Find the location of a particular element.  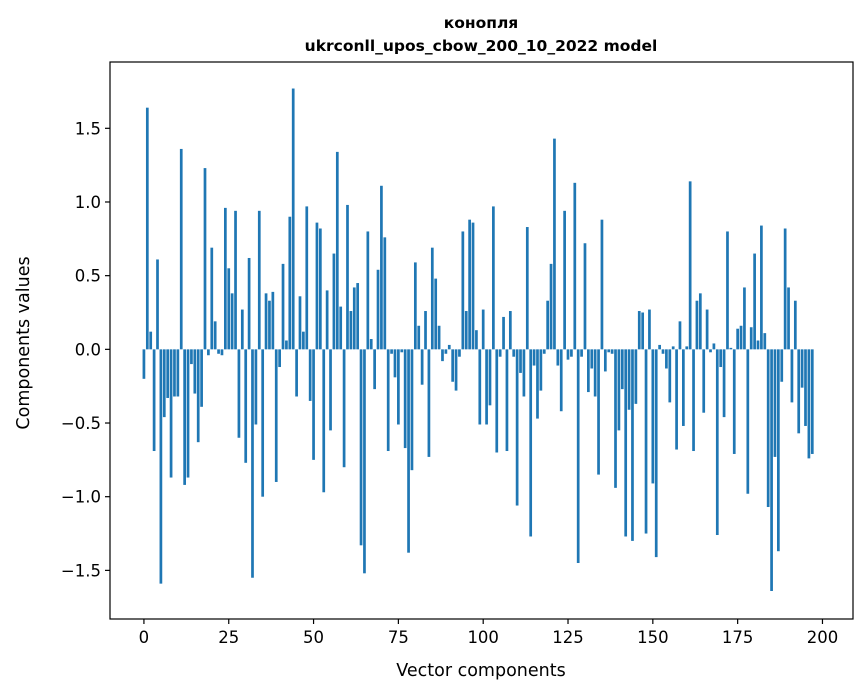

x-axis-label: Vector components is located at coordinates (480, 671).